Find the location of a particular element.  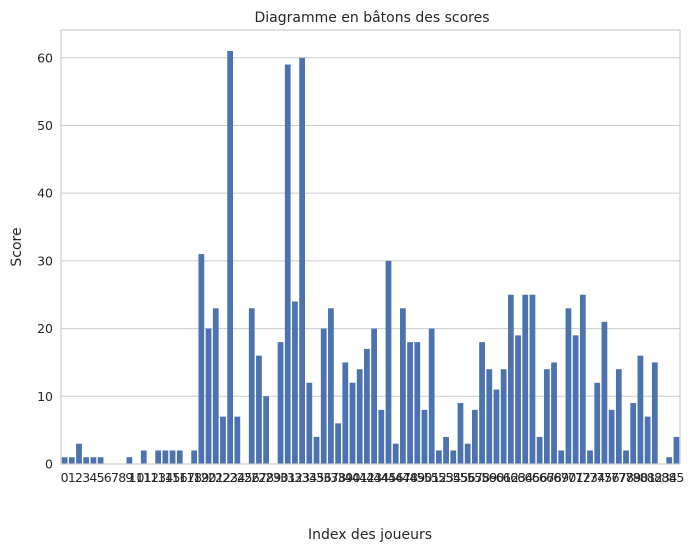

x-tick-label: 24 is located at coordinates (237, 477).